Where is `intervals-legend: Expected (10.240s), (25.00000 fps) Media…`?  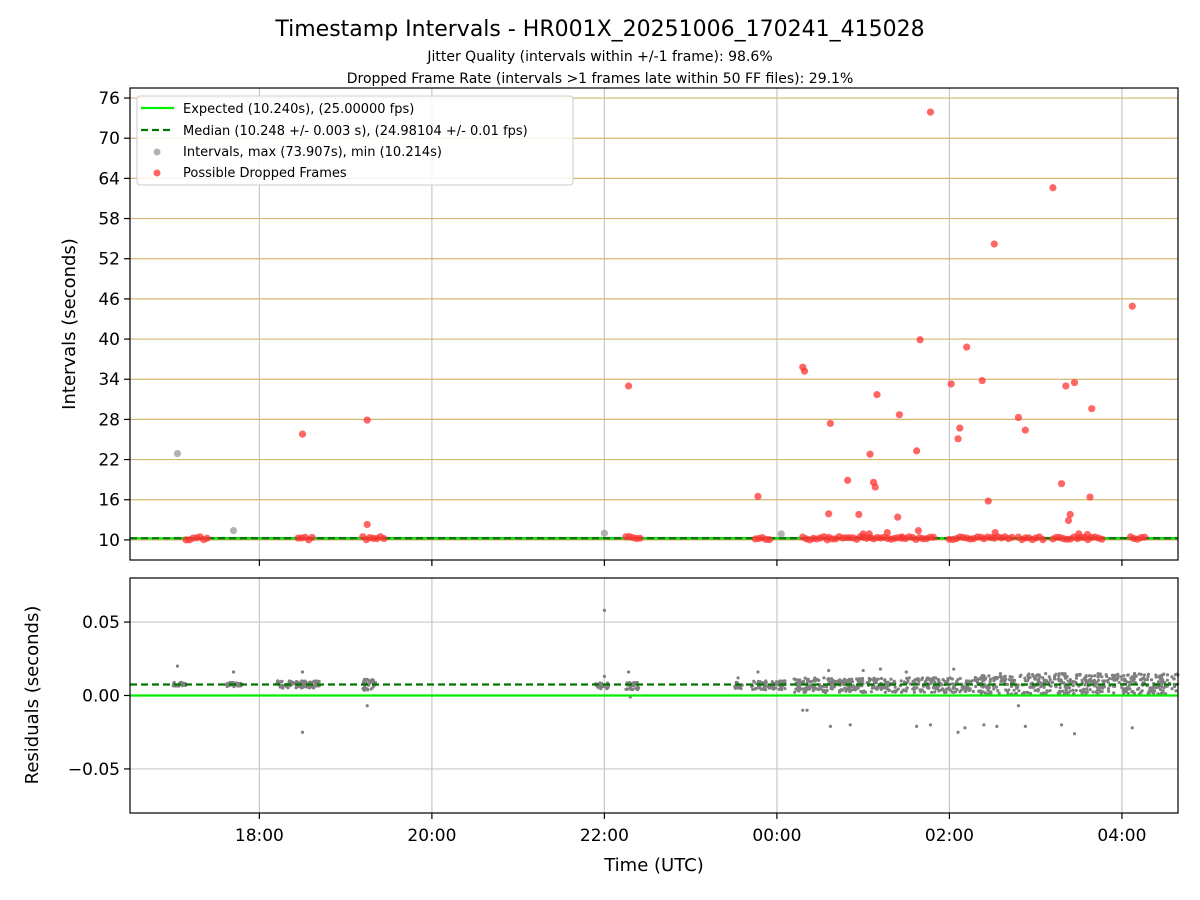 intervals-legend: Expected (10.240s), (25.00000 fps) Media… is located at coordinates (355, 140).